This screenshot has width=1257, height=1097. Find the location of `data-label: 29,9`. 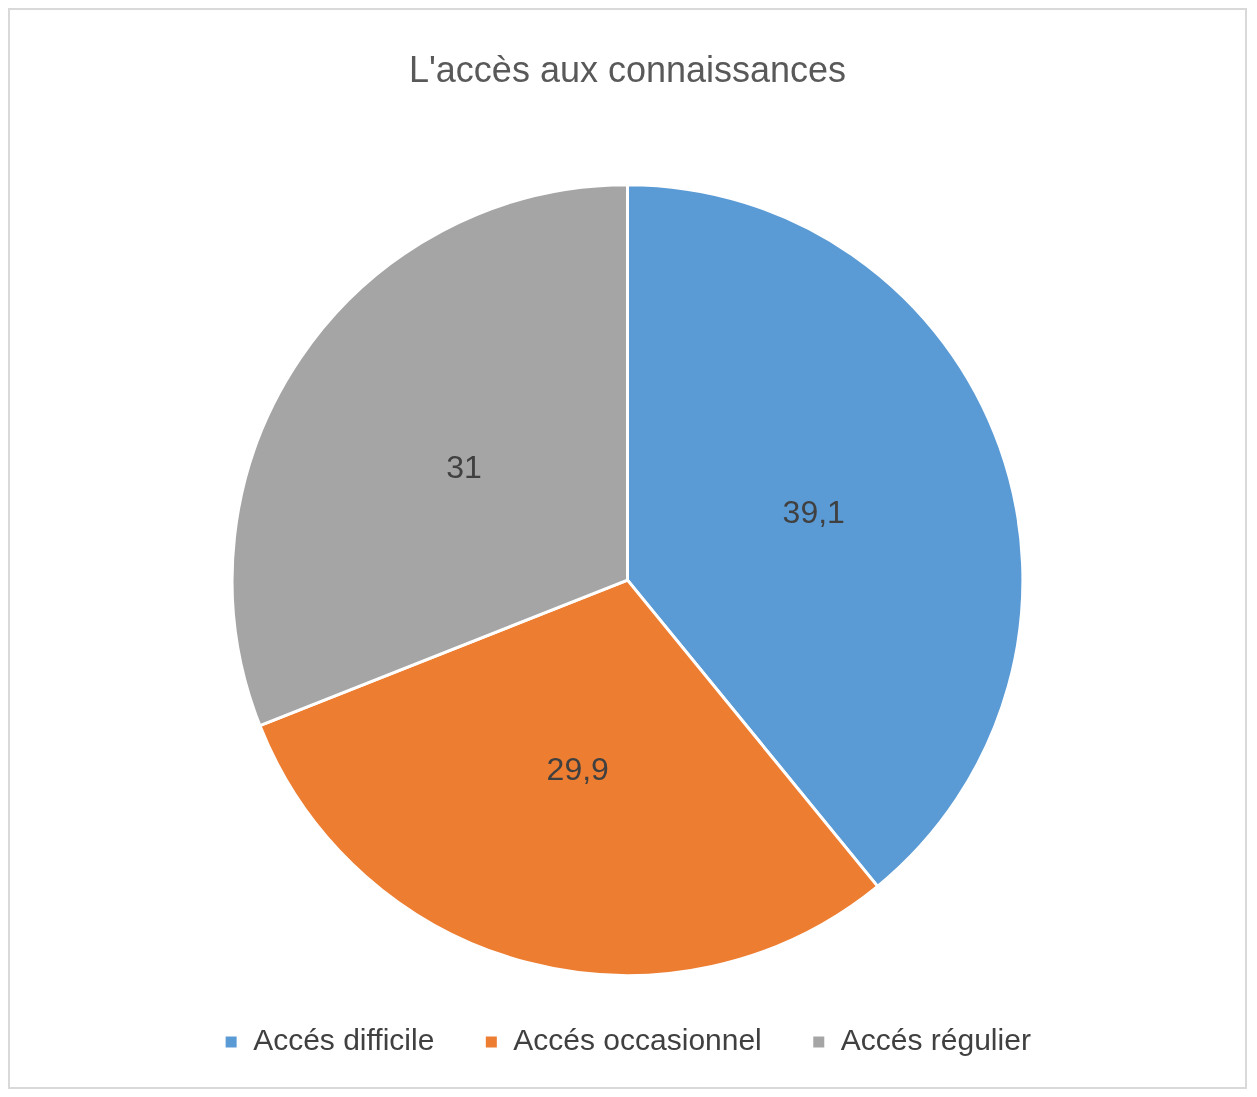

data-label: 29,9 is located at coordinates (577, 769).